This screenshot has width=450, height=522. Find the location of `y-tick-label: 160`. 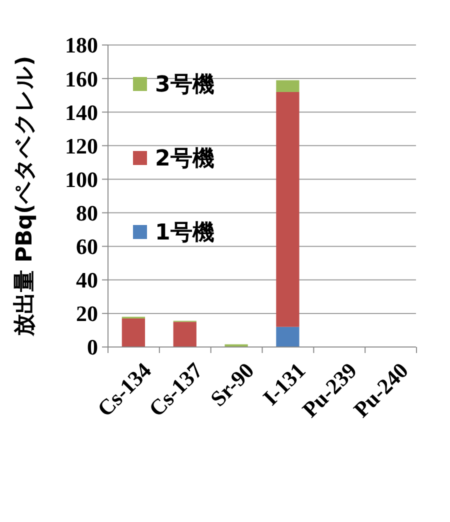

y-tick-label: 160 is located at coordinates (81, 79).